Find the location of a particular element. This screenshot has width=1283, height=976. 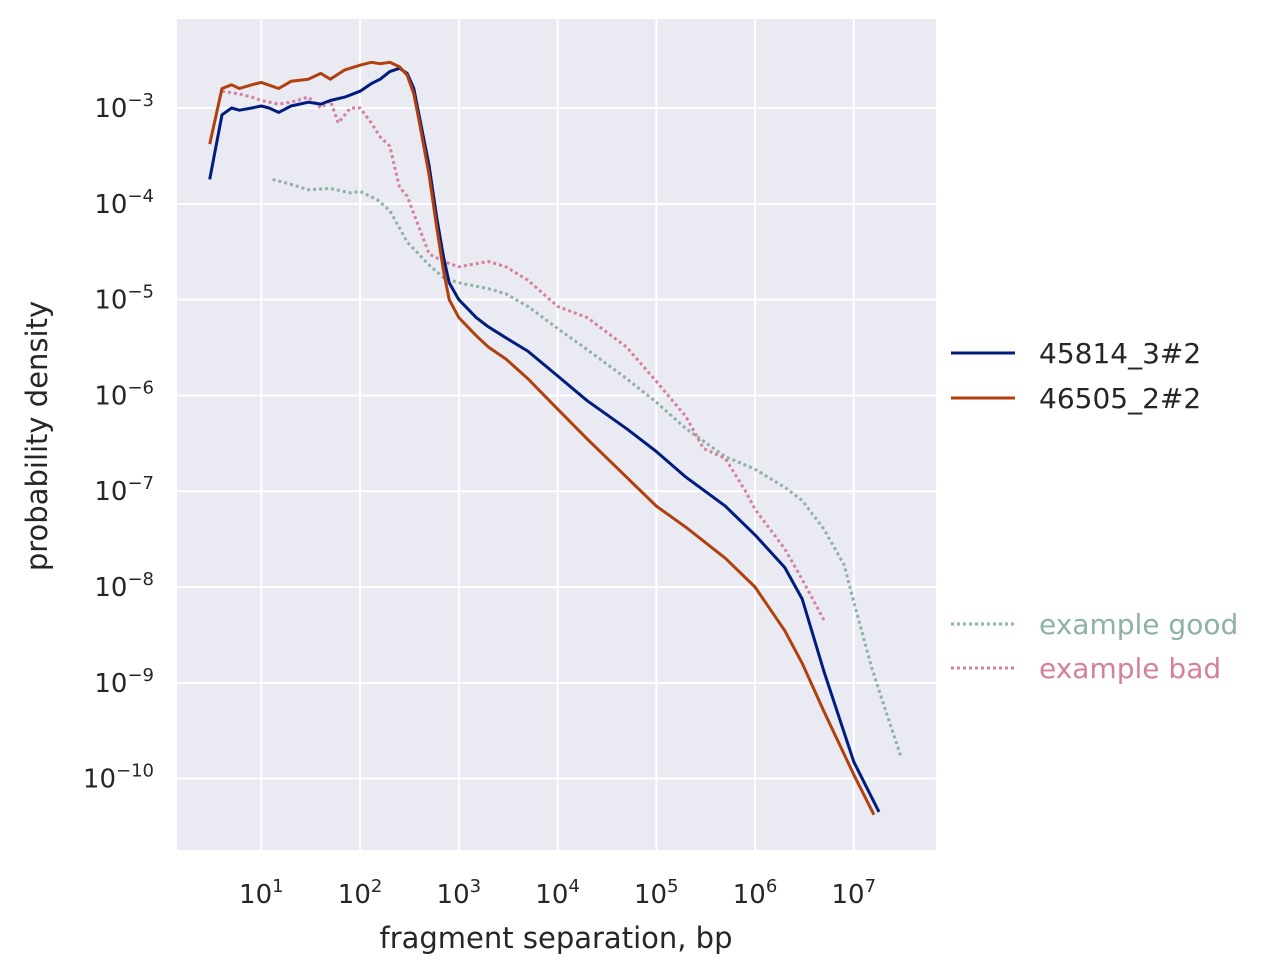

x-tick-label: 106 is located at coordinates (755, 893).